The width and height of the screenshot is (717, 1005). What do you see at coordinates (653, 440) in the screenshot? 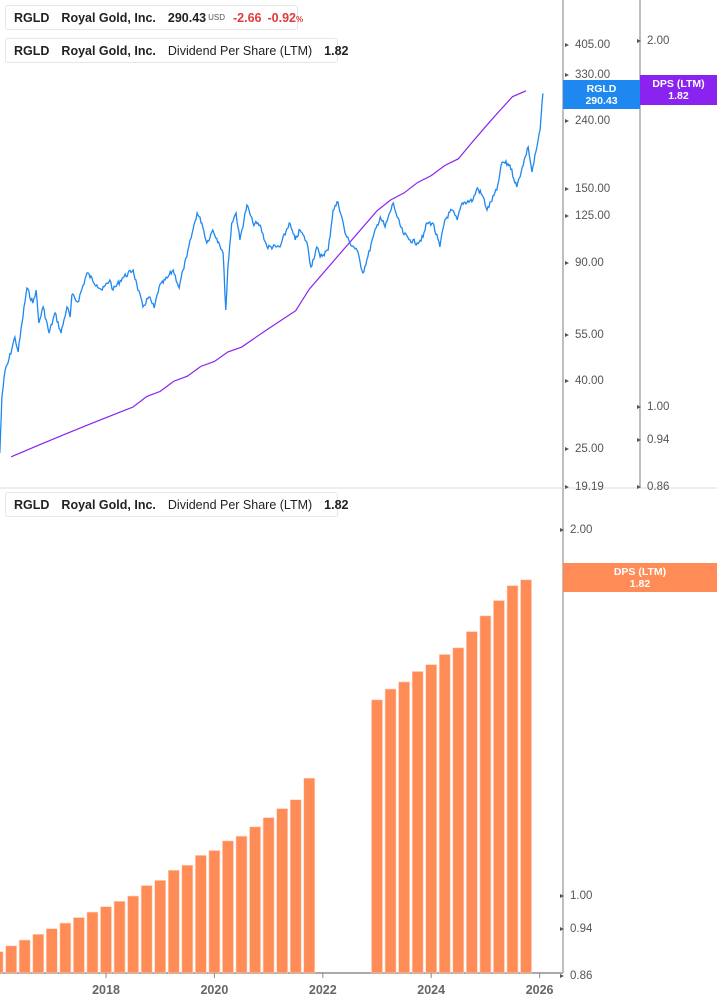
I see `dps-tick-label: 0.94` at bounding box center [653, 440].